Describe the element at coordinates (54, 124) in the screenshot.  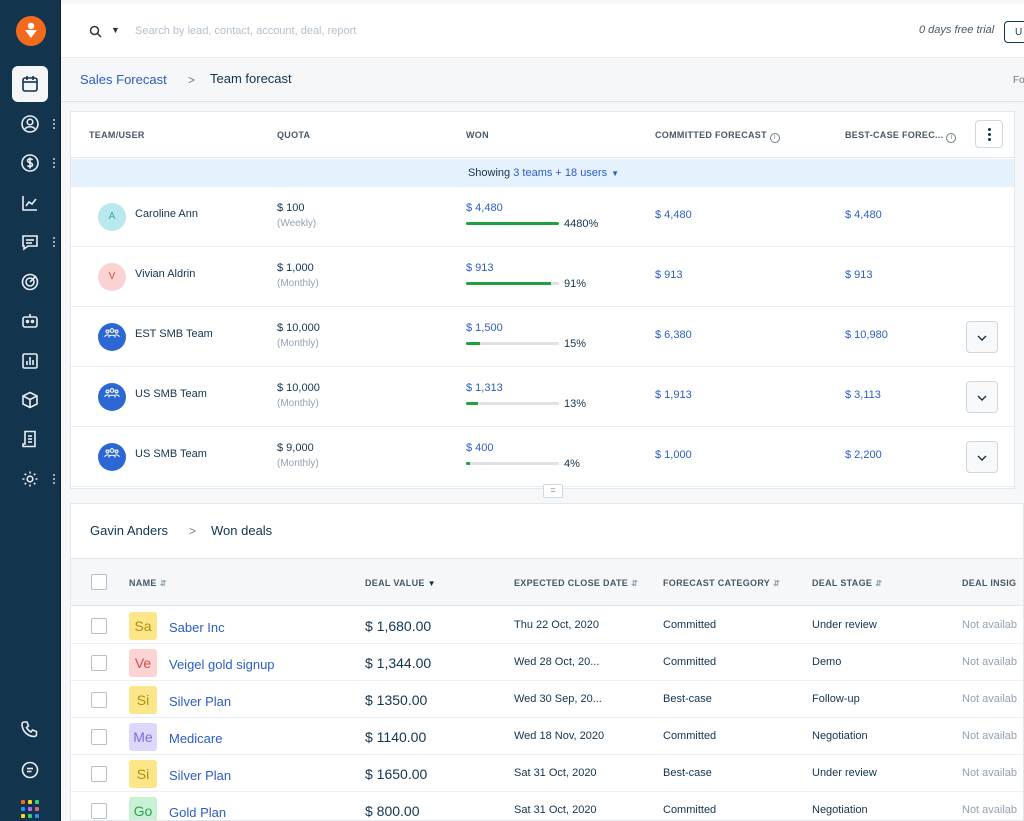
I see `contacts-more-icon` at that location.